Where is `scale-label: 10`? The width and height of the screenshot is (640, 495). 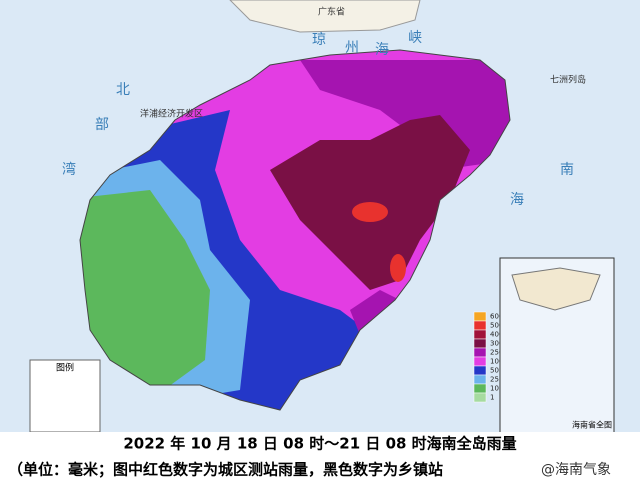 scale-label: 10 is located at coordinates (494, 389).